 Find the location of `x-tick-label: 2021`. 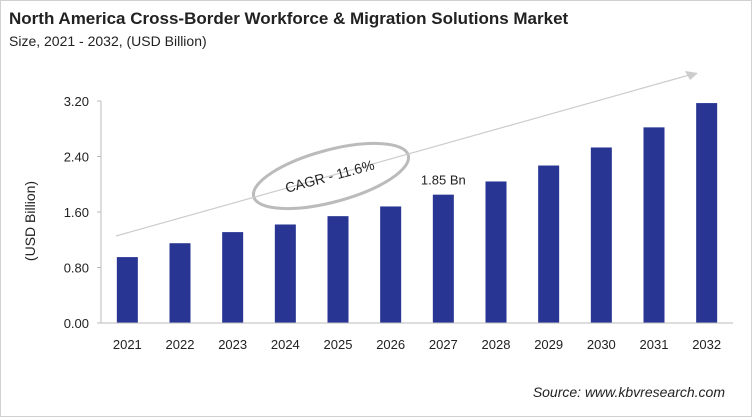

x-tick-label: 2021 is located at coordinates (127, 344).